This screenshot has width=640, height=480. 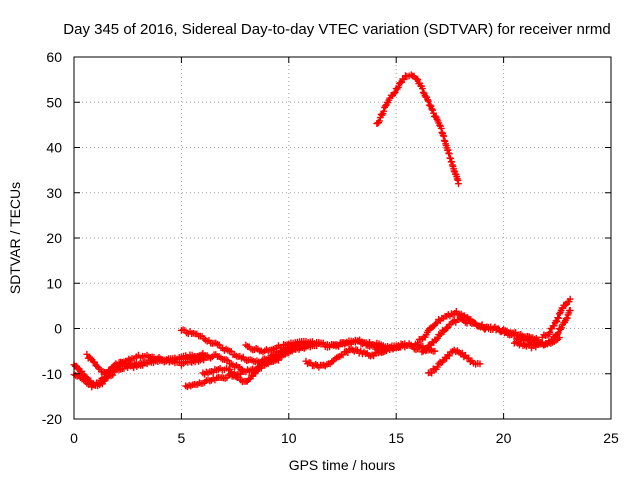 What do you see at coordinates (611, 438) in the screenshot?
I see `x-tick-label: 25` at bounding box center [611, 438].